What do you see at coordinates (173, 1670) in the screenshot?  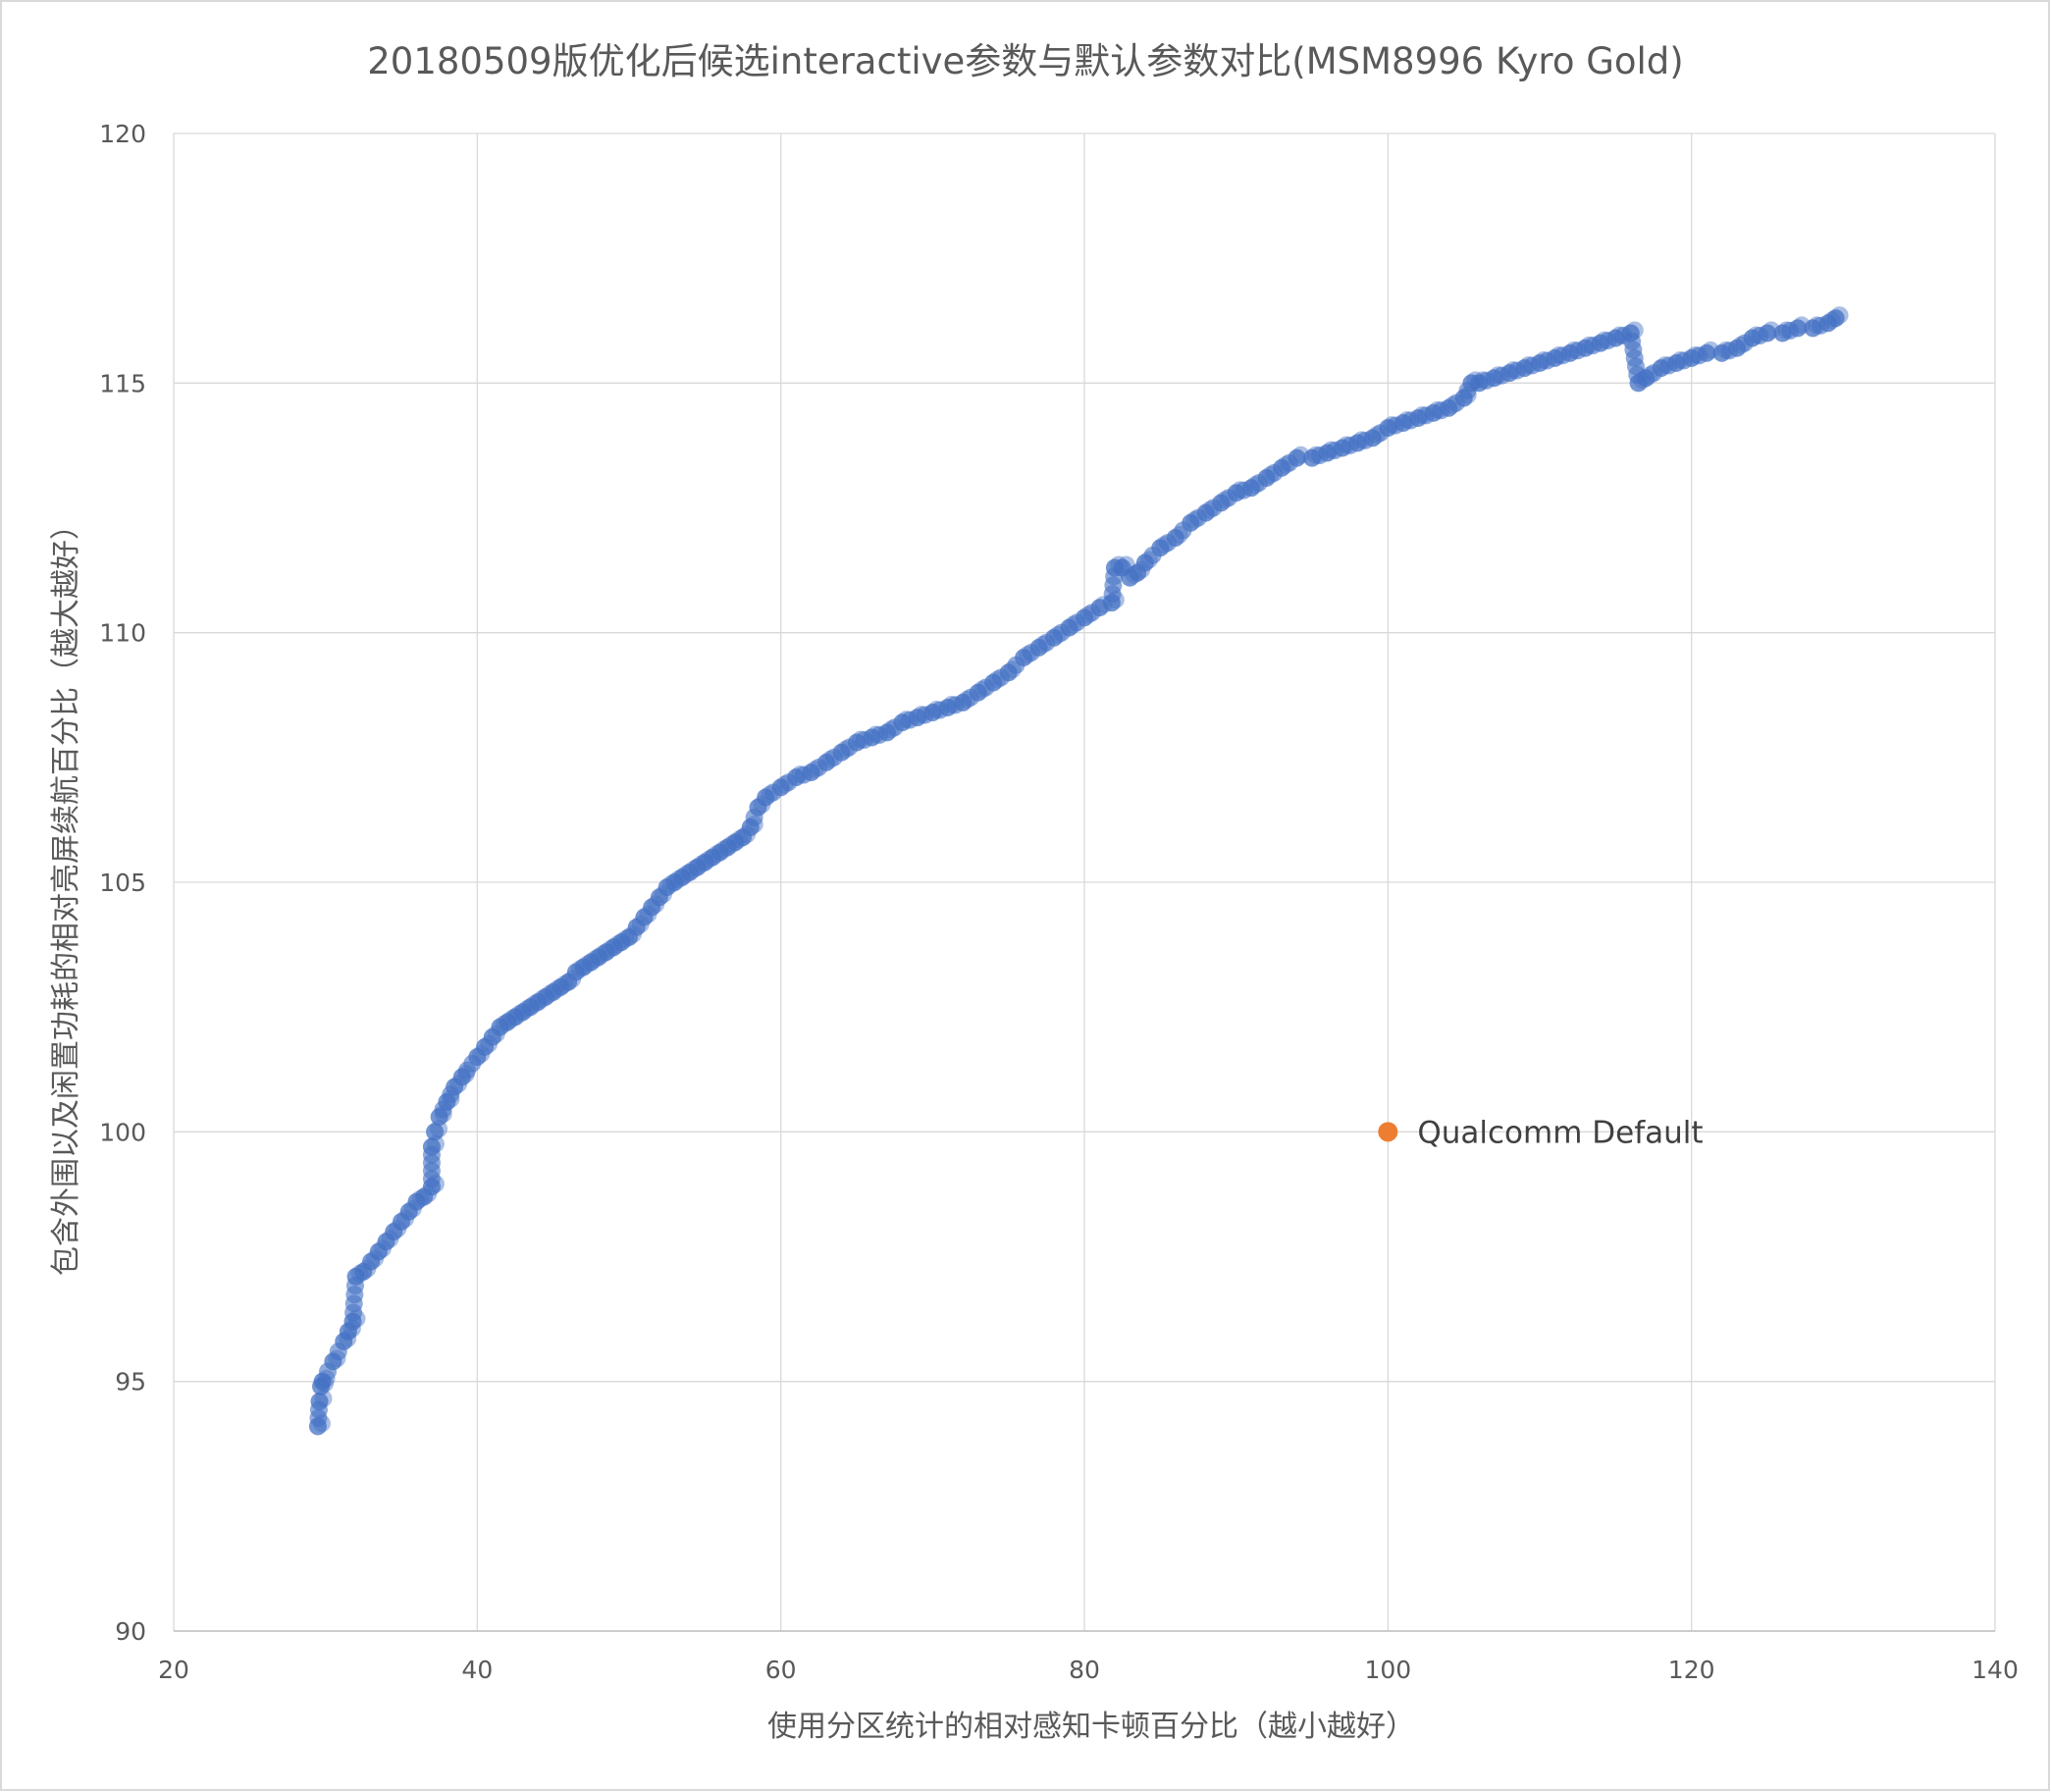 I see `x-tick-label: 20` at bounding box center [173, 1670].